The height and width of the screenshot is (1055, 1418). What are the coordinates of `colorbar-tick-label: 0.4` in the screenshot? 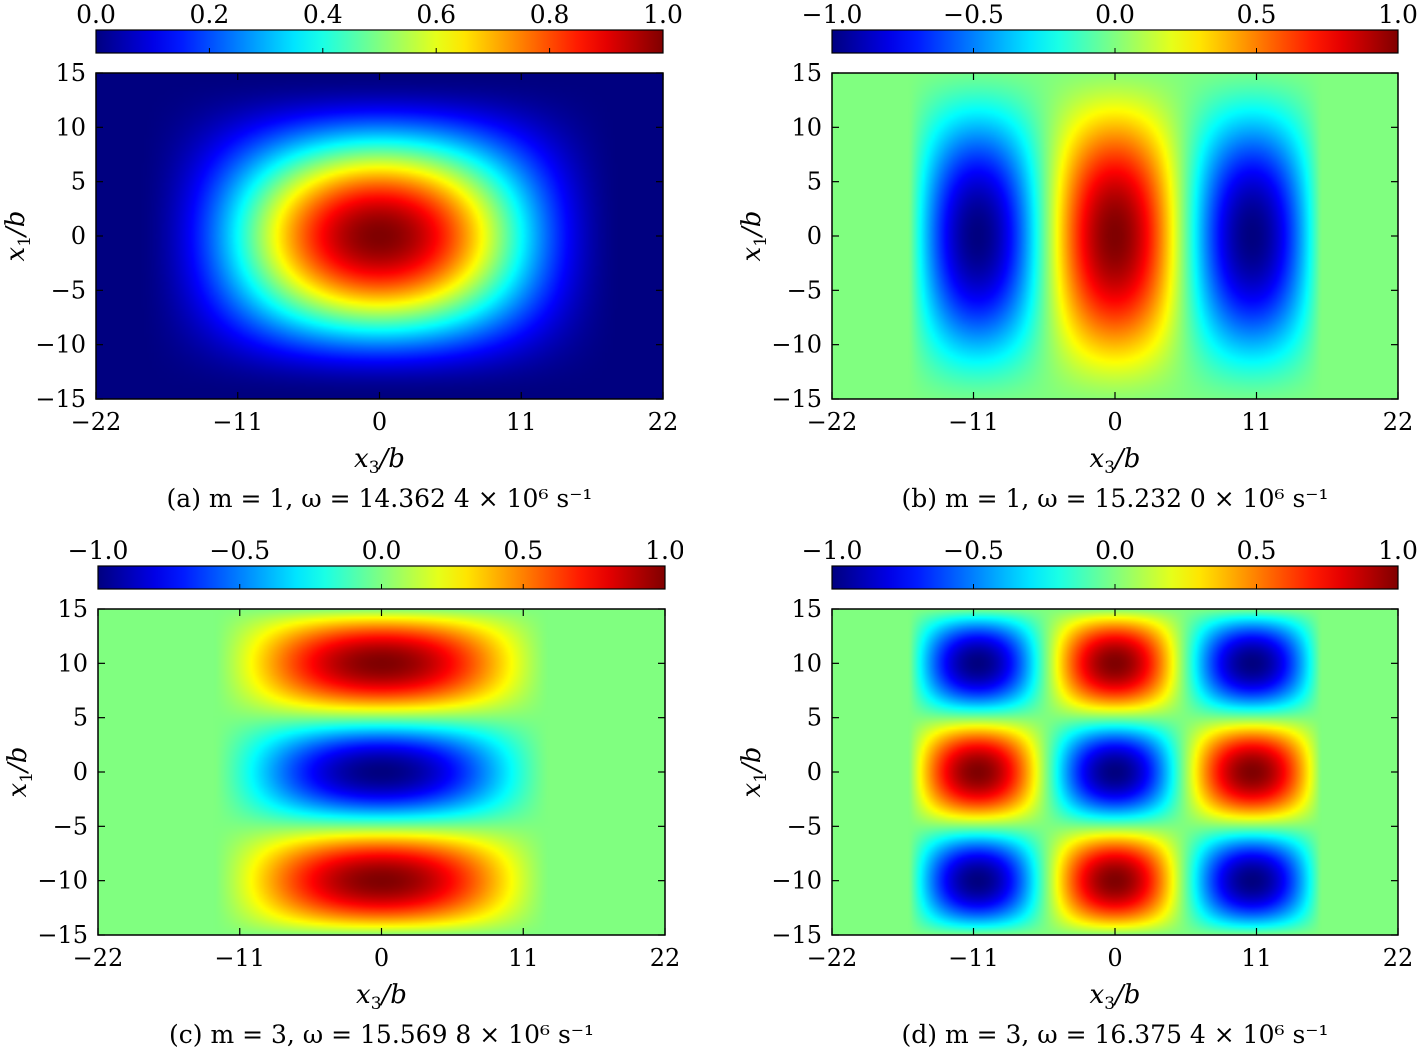 It's located at (323, 14).